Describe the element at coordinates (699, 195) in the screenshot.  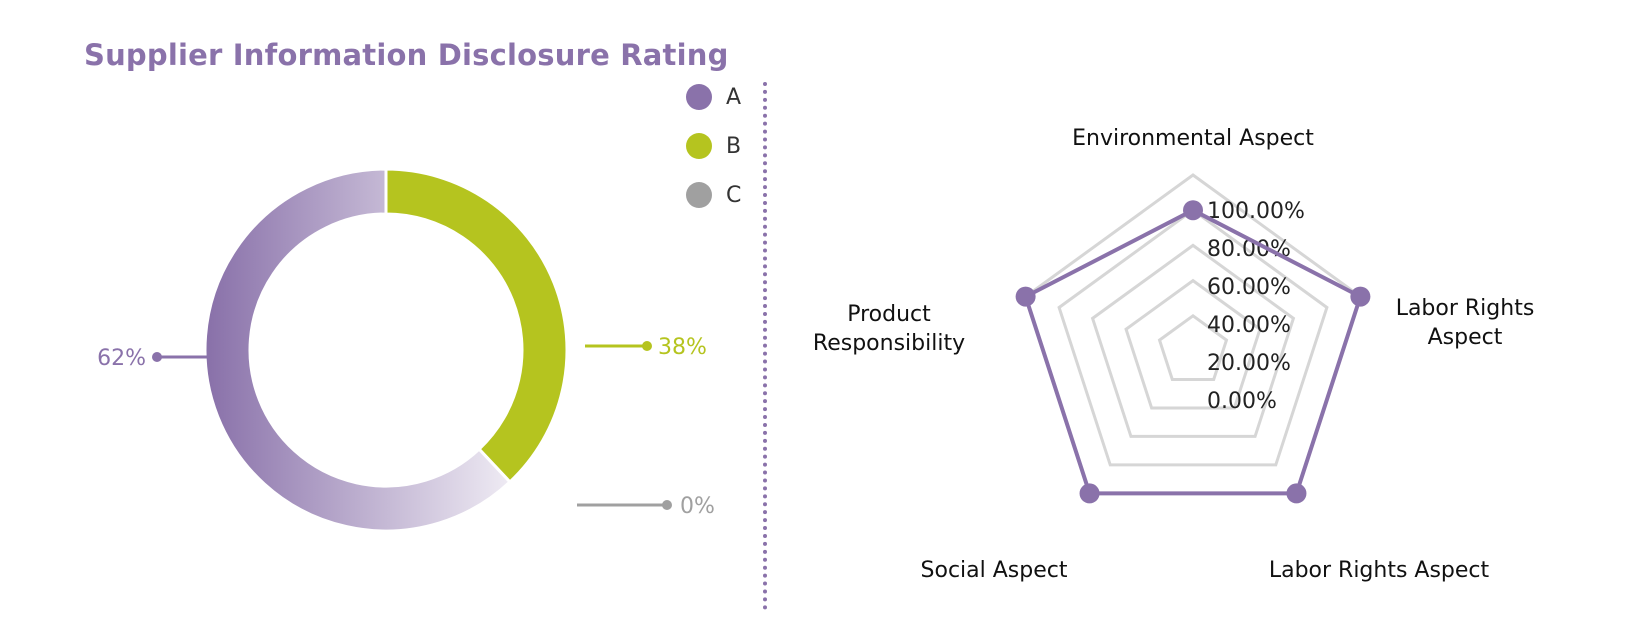
I see `legend-dot-c` at that location.